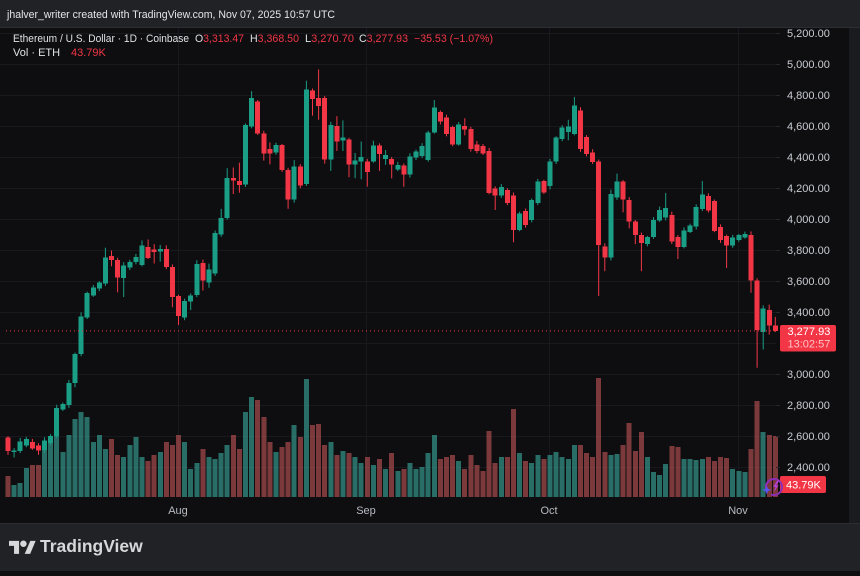 The image size is (860, 576). Describe the element at coordinates (274, 39) in the screenshot. I see `svg-text: H3,368.50` at that location.